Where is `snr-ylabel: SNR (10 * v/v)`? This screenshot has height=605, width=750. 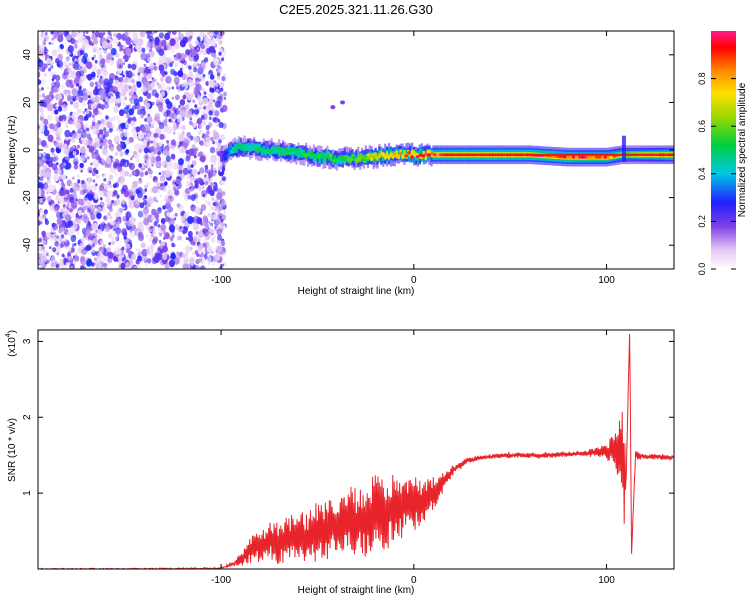 snr-ylabel: SNR (10 * v/v) is located at coordinates (12, 450).